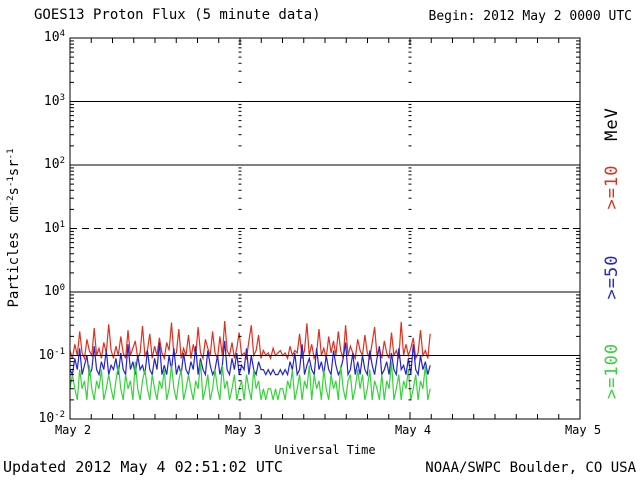 The image size is (640, 480). Describe the element at coordinates (177, 15) in the screenshot. I see `chart-title: GOES13 Proton Flux (5 minute data)` at that location.